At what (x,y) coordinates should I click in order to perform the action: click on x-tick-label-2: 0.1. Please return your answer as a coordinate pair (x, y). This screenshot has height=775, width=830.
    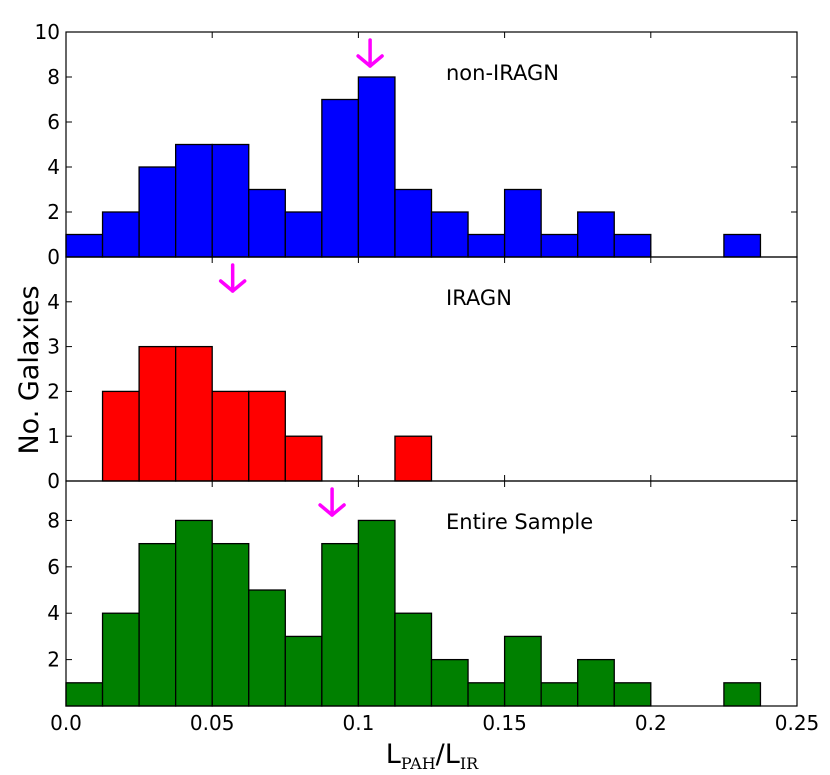
    Looking at the image, I should click on (358, 723).